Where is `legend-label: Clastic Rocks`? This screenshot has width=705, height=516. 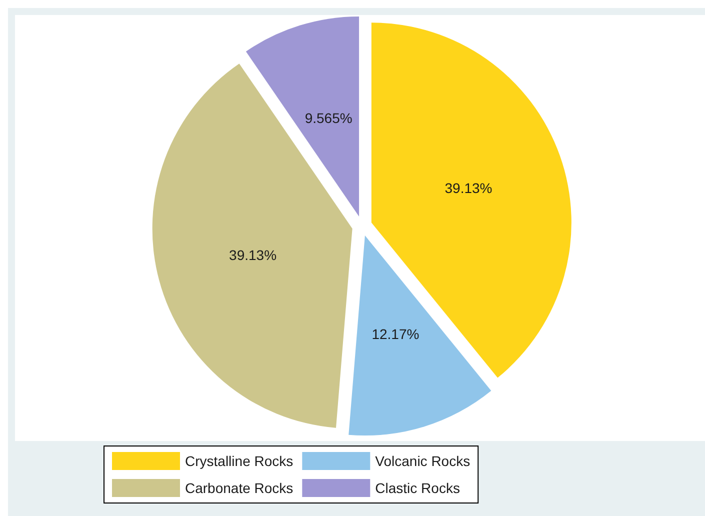 legend-label: Clastic Rocks is located at coordinates (417, 488).